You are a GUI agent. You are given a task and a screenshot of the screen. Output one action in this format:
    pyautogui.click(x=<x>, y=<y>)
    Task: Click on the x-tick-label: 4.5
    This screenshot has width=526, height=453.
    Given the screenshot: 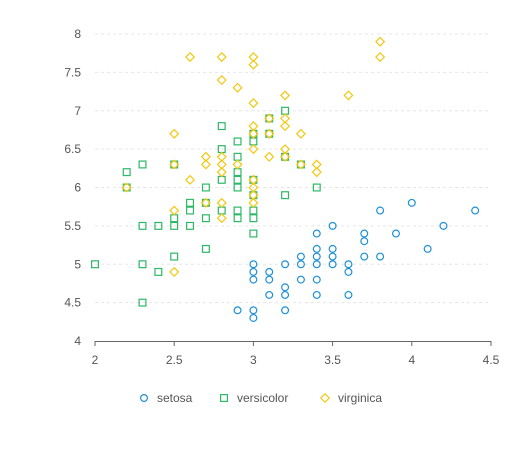 What is the action you would take?
    pyautogui.click(x=491, y=360)
    